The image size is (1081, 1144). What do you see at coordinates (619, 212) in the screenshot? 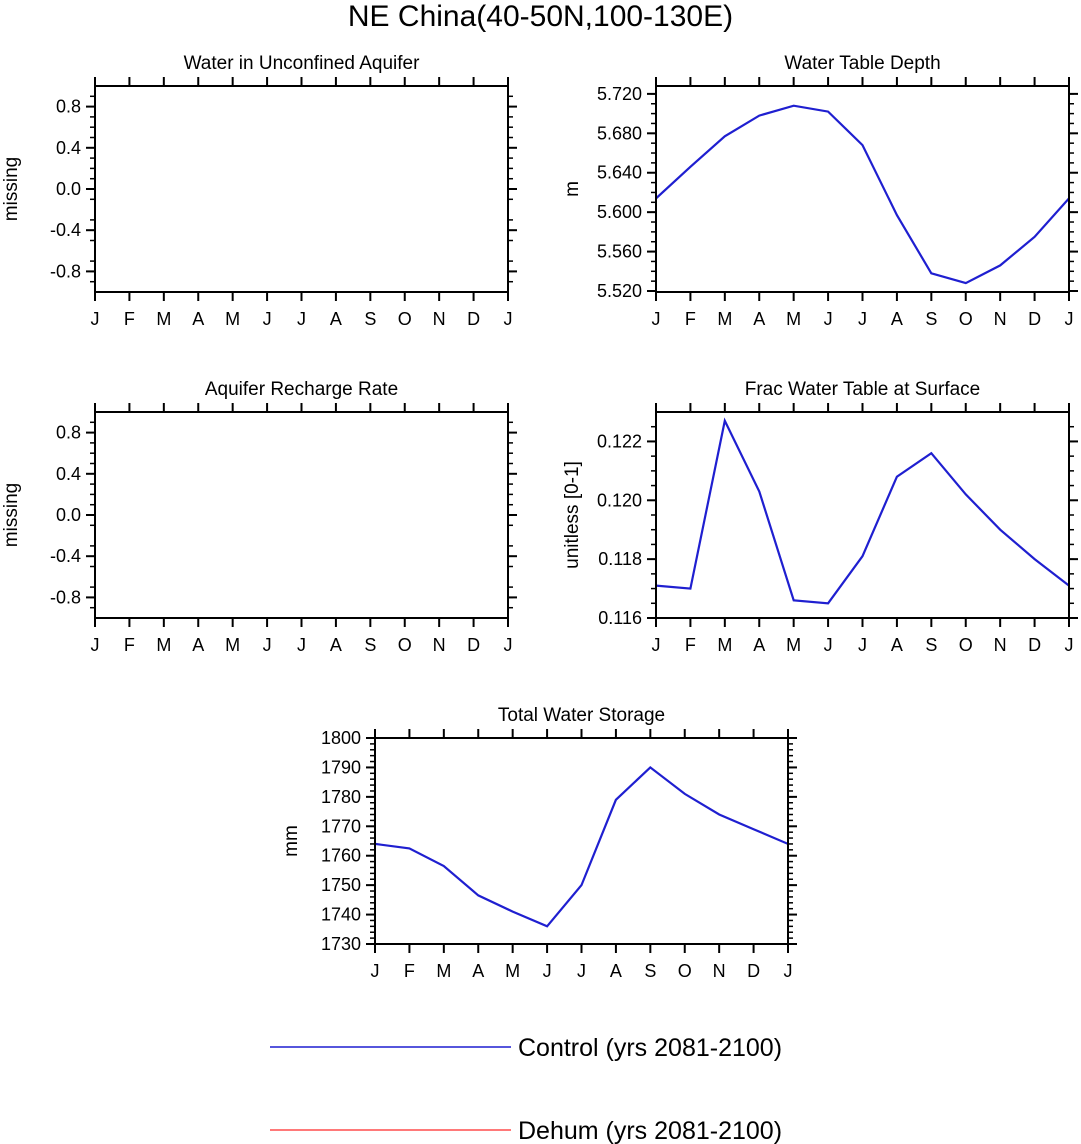
I see `y-tick-label: 5.600` at bounding box center [619, 212].